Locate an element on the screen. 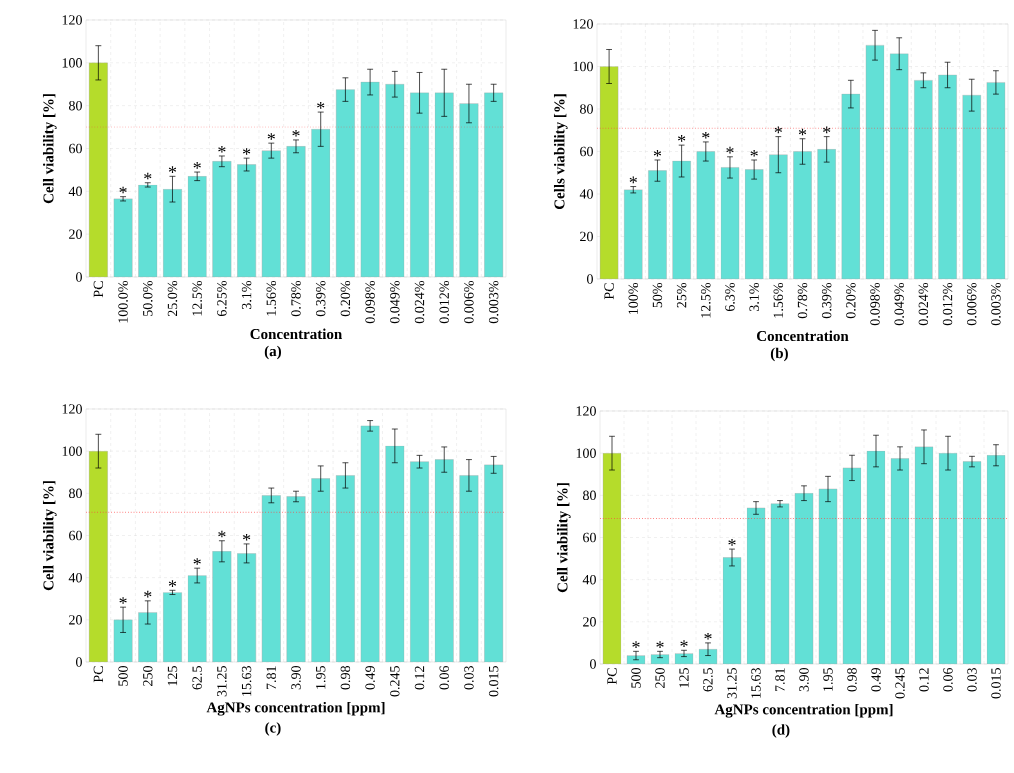 This screenshot has width=1014, height=773. x-tick-label: 25% is located at coordinates (681, 295).